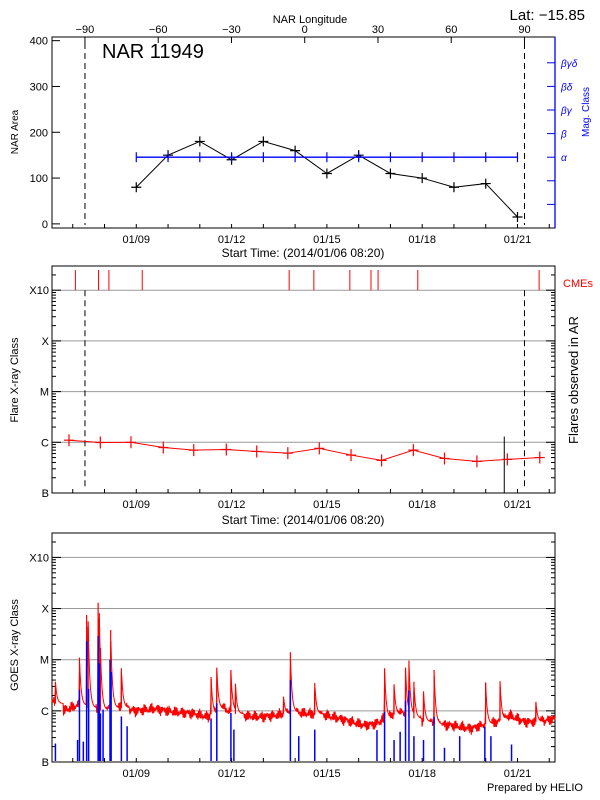 The width and height of the screenshot is (600, 800). Describe the element at coordinates (586, 112) in the screenshot. I see `mag-class-axis-label: Mag. Class` at that location.